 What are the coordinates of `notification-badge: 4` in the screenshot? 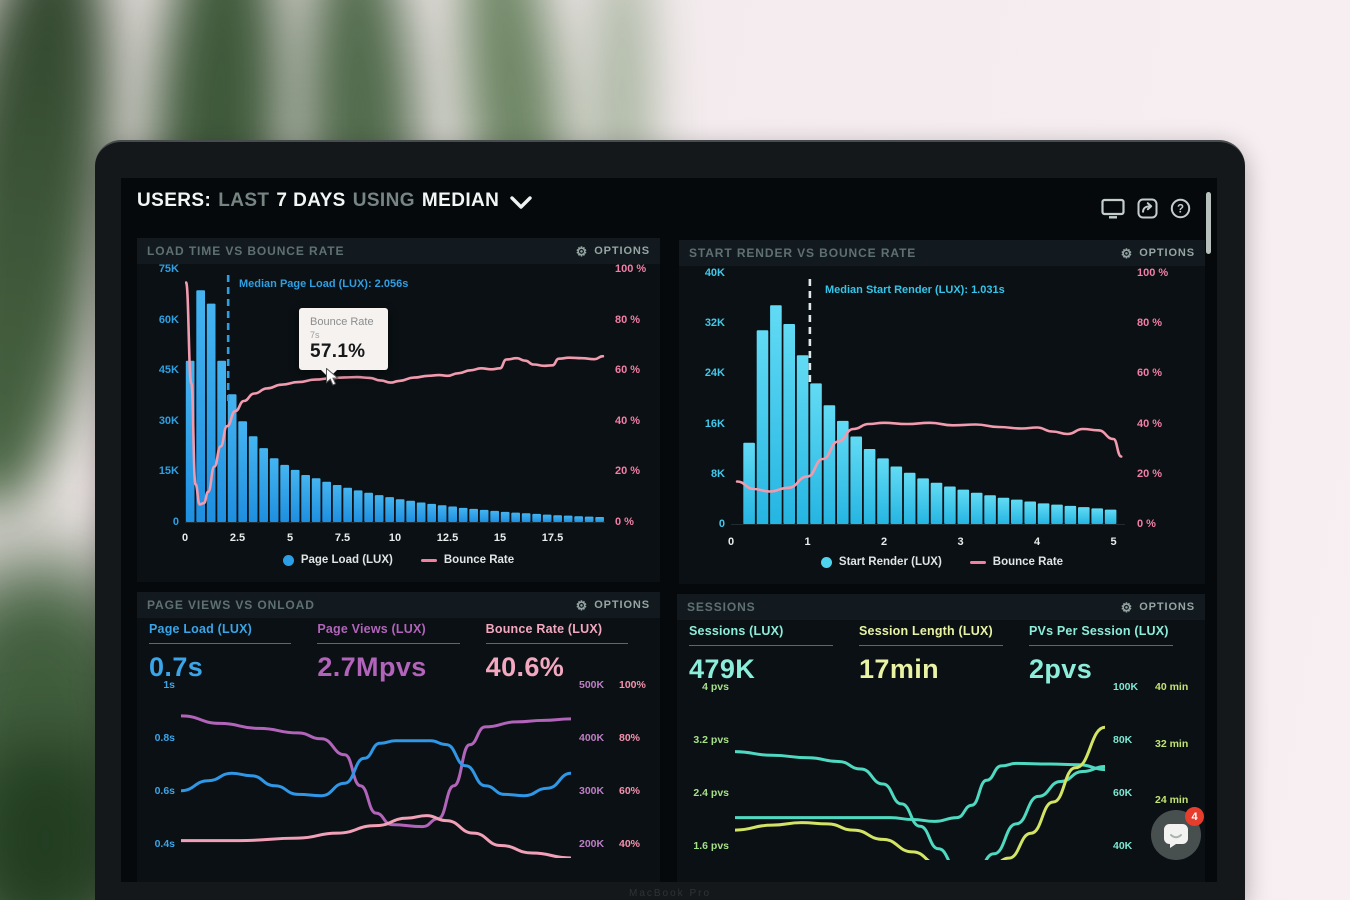 It's located at (1194, 816).